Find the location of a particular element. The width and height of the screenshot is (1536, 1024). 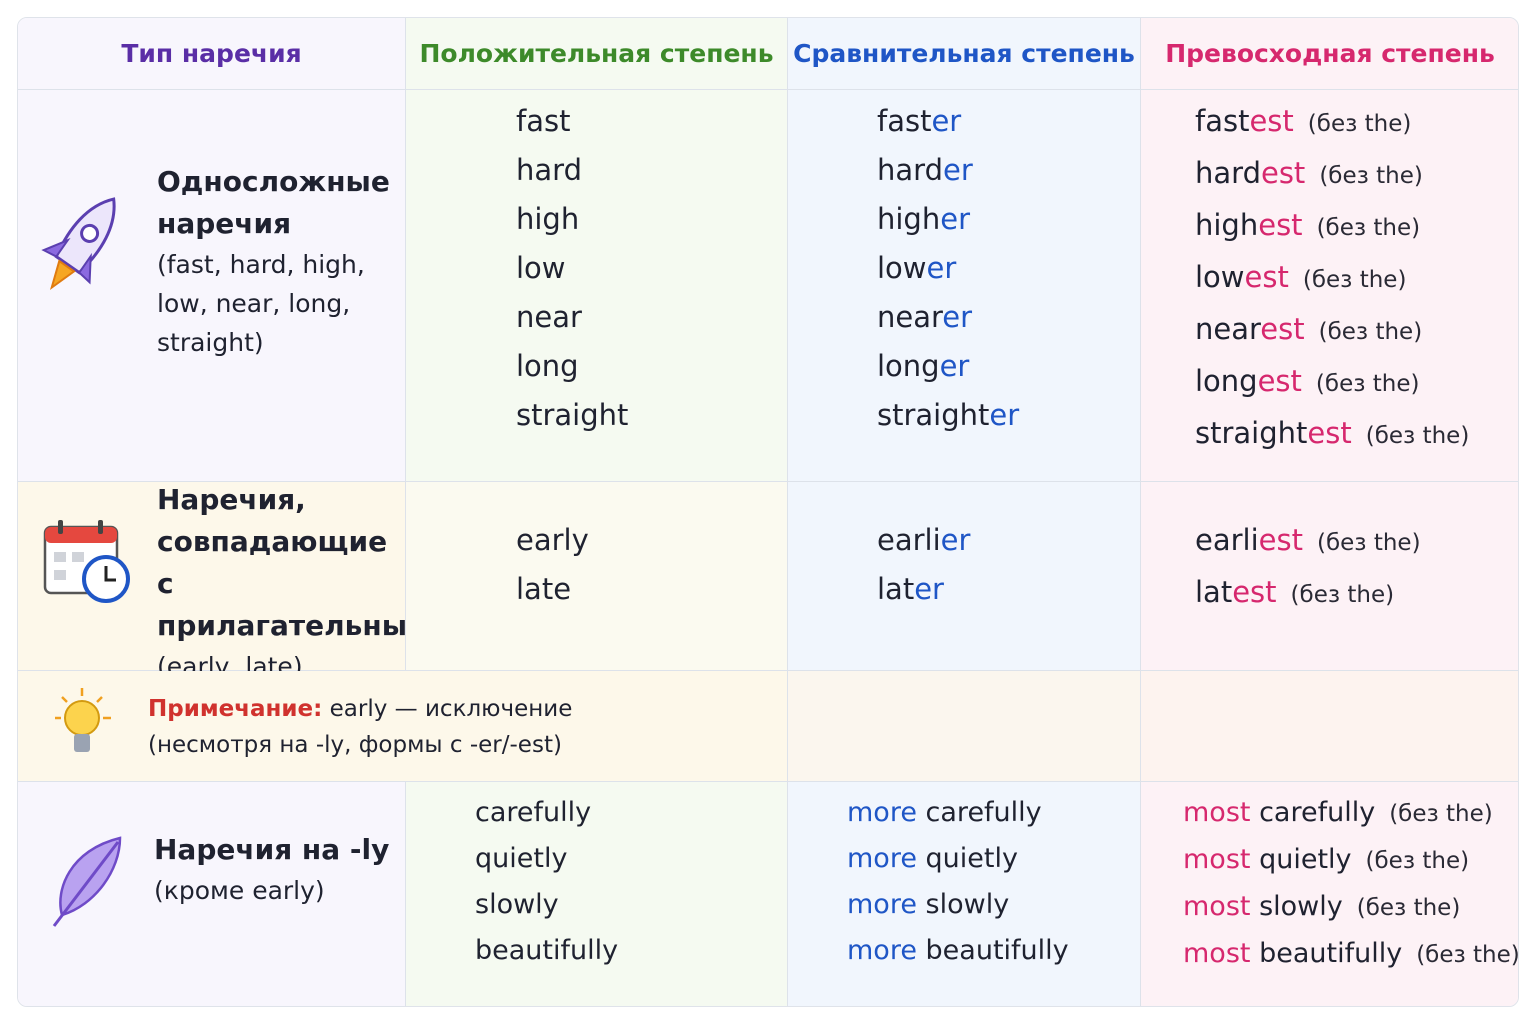

adverb-form: hard is located at coordinates (549, 170).